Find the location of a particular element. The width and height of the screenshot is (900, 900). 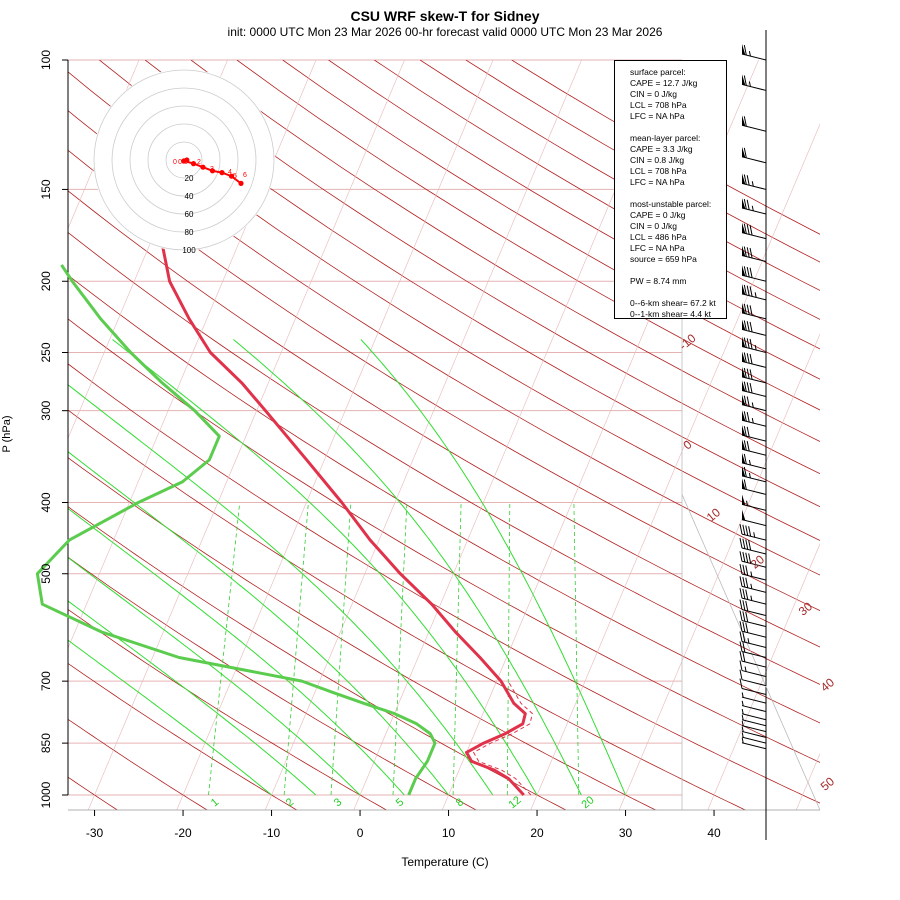

hodograph-ring-label: 20 is located at coordinates (189, 178).